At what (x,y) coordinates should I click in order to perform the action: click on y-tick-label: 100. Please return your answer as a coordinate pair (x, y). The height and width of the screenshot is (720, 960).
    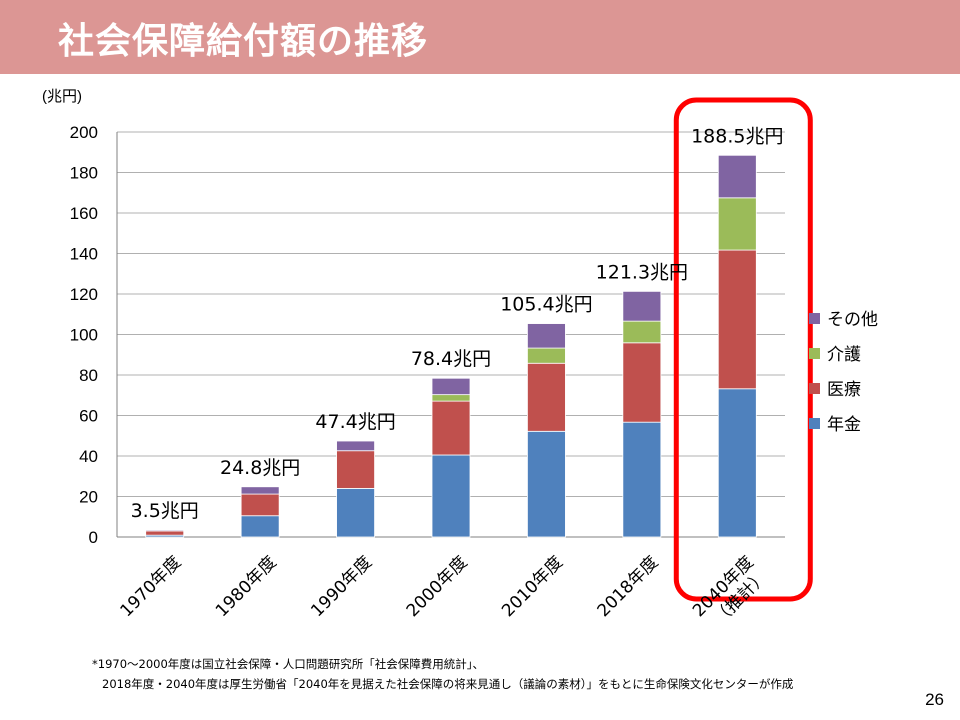
    Looking at the image, I should click on (84, 335).